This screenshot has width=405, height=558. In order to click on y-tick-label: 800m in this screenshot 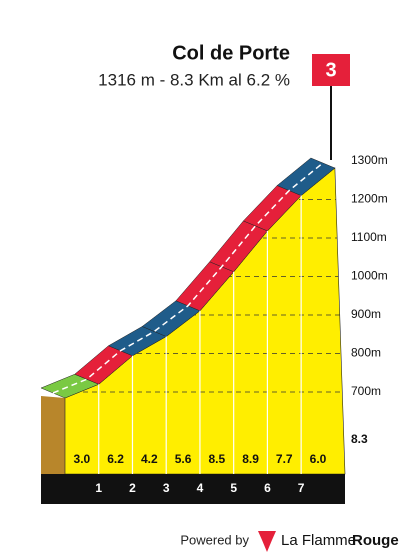, I will do `click(366, 353)`.